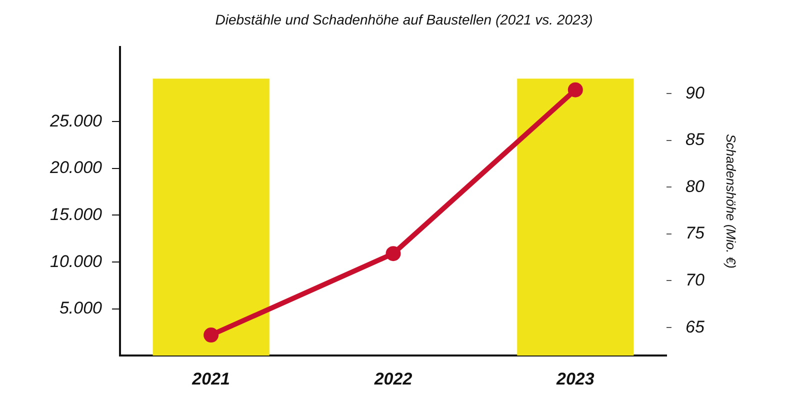 This screenshot has width=788, height=414. Describe the element at coordinates (76, 261) in the screenshot. I see `y-tick-label: 10.000` at that location.